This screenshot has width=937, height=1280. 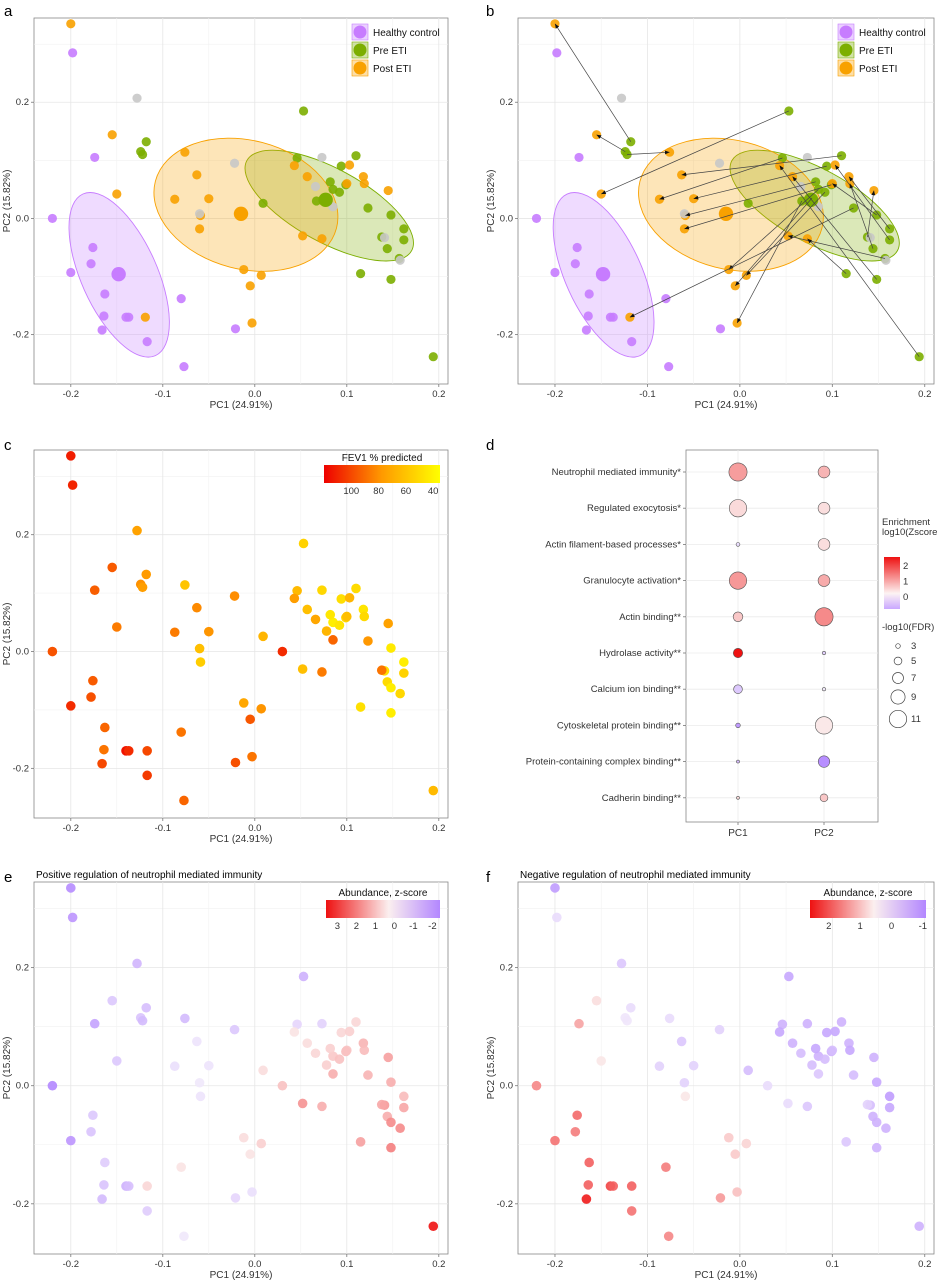 I want to click on centroid-point, so click(x=118, y=274).